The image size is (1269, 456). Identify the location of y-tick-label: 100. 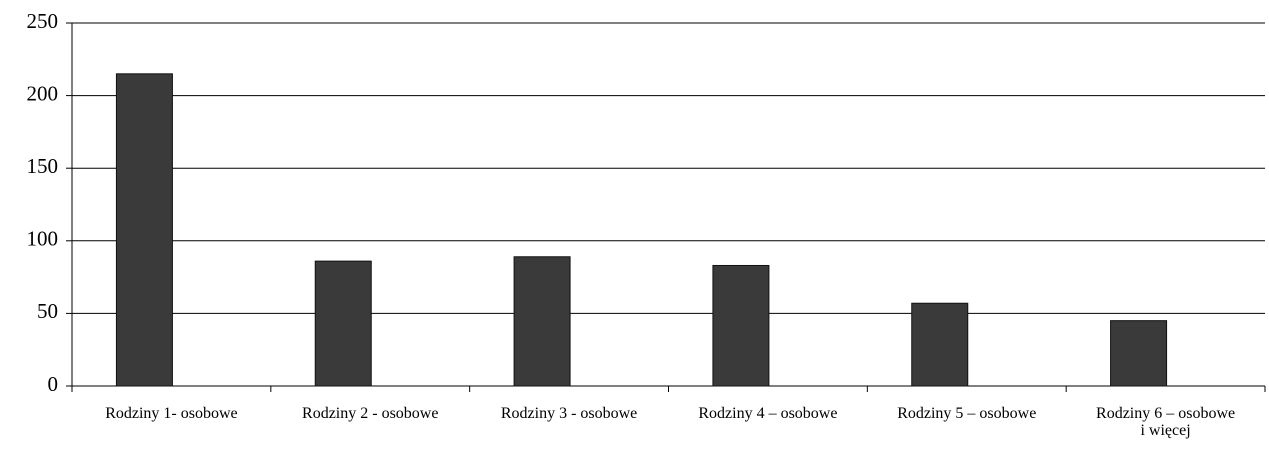
(43, 239).